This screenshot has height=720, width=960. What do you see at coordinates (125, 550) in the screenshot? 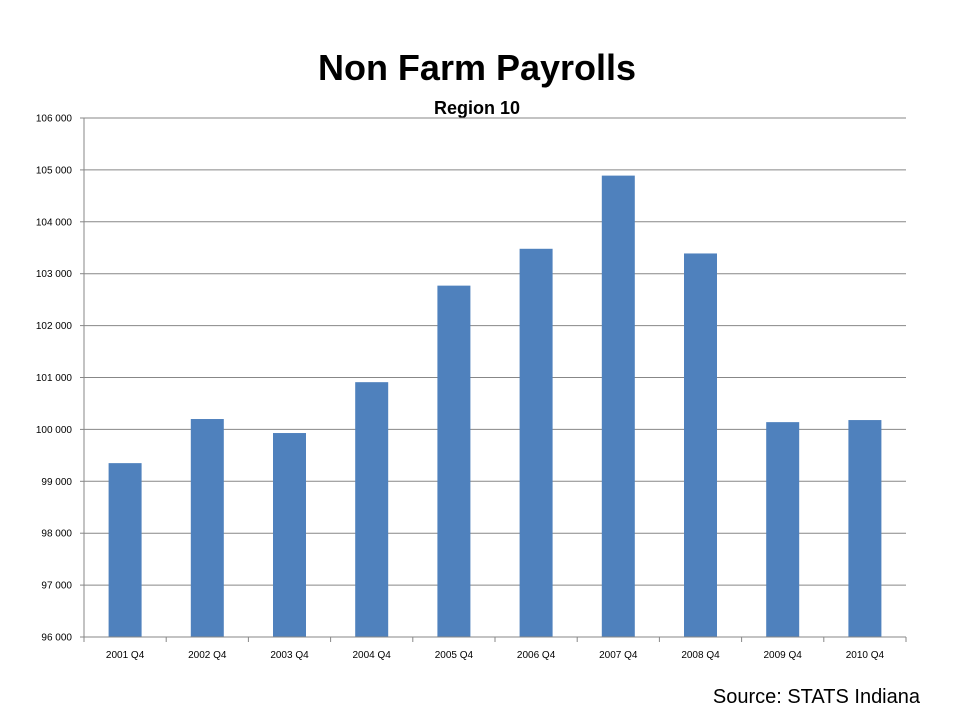
I see `bar-2001-q4` at bounding box center [125, 550].